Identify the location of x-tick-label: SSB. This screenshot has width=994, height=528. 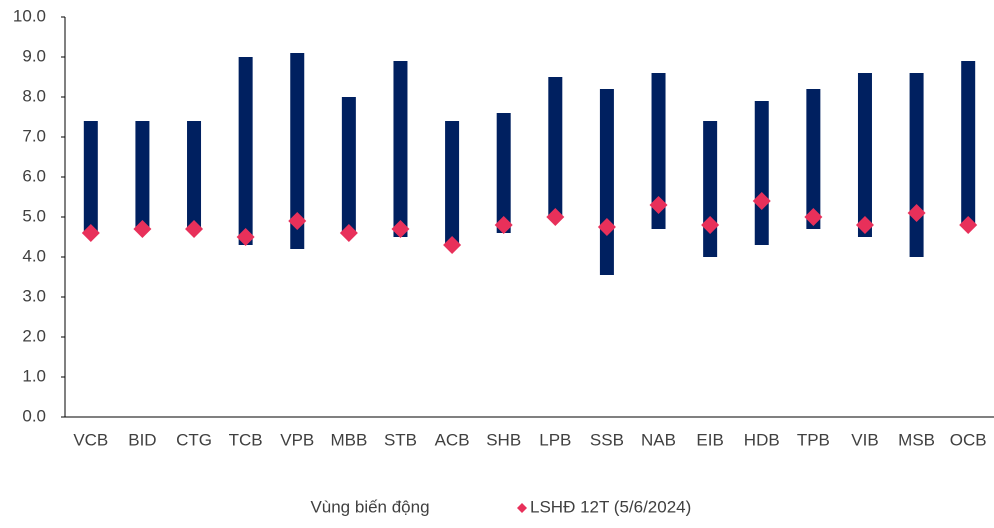
(607, 439).